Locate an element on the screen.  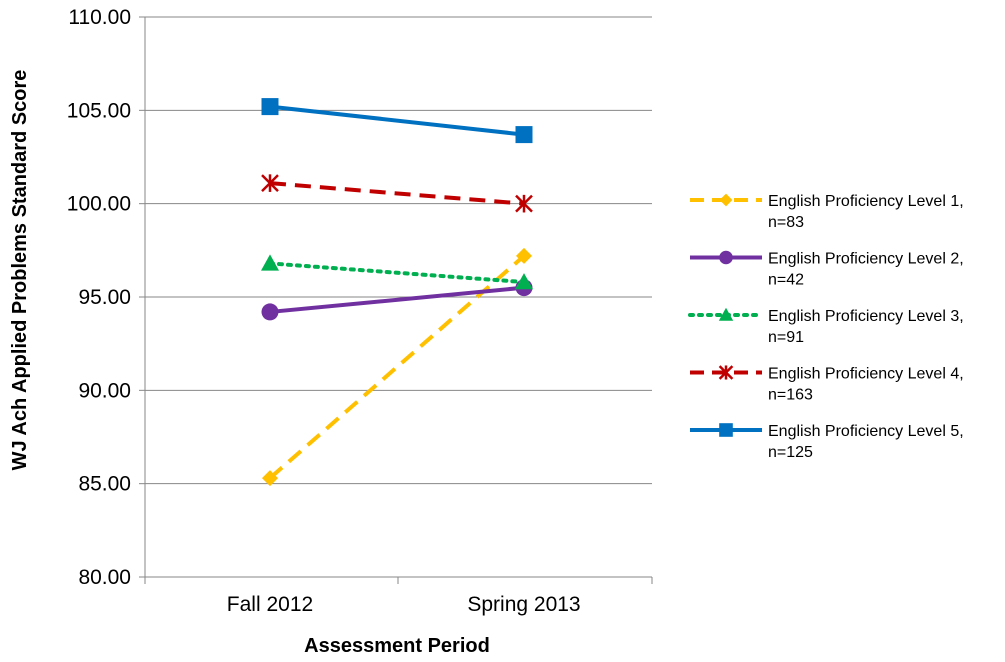
legend-label-n: n=163 is located at coordinates (790, 395).